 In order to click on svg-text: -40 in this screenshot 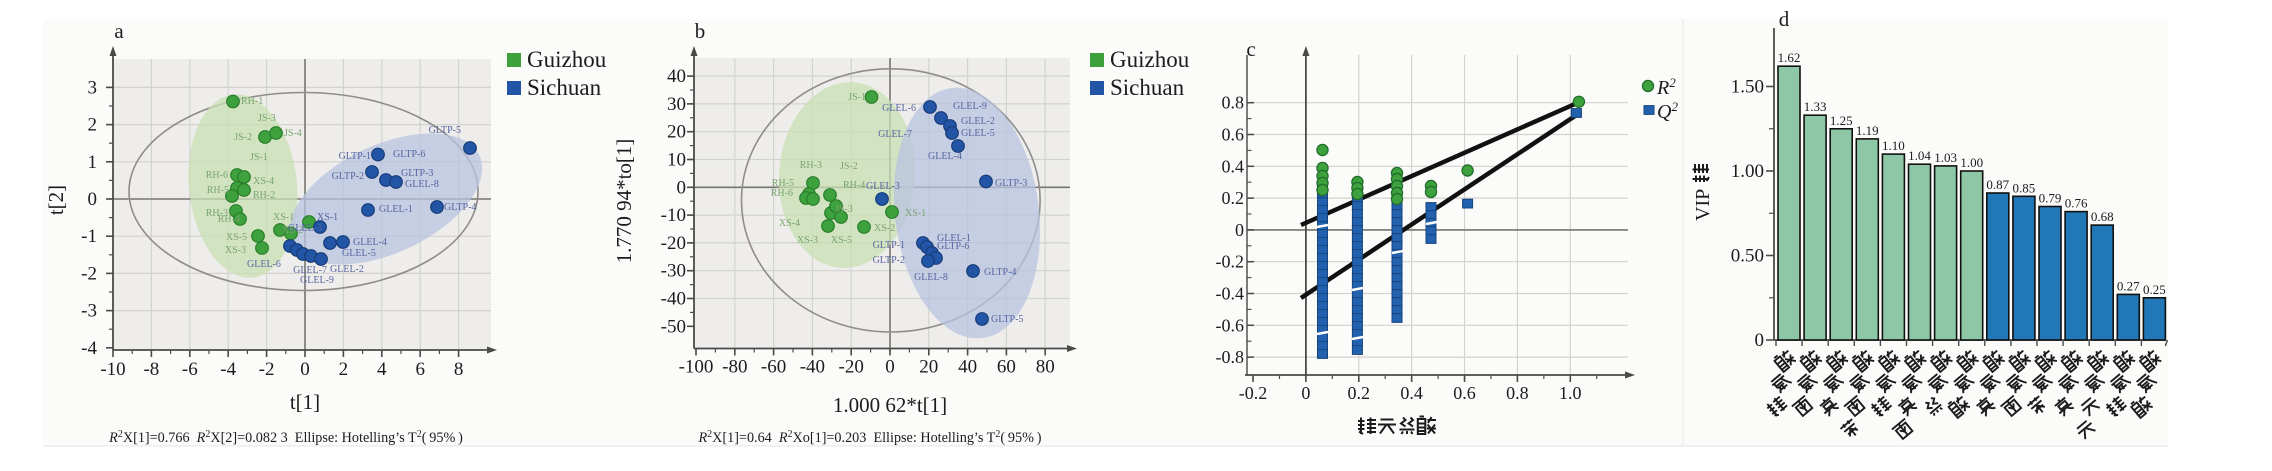, I will do `click(812, 367)`.